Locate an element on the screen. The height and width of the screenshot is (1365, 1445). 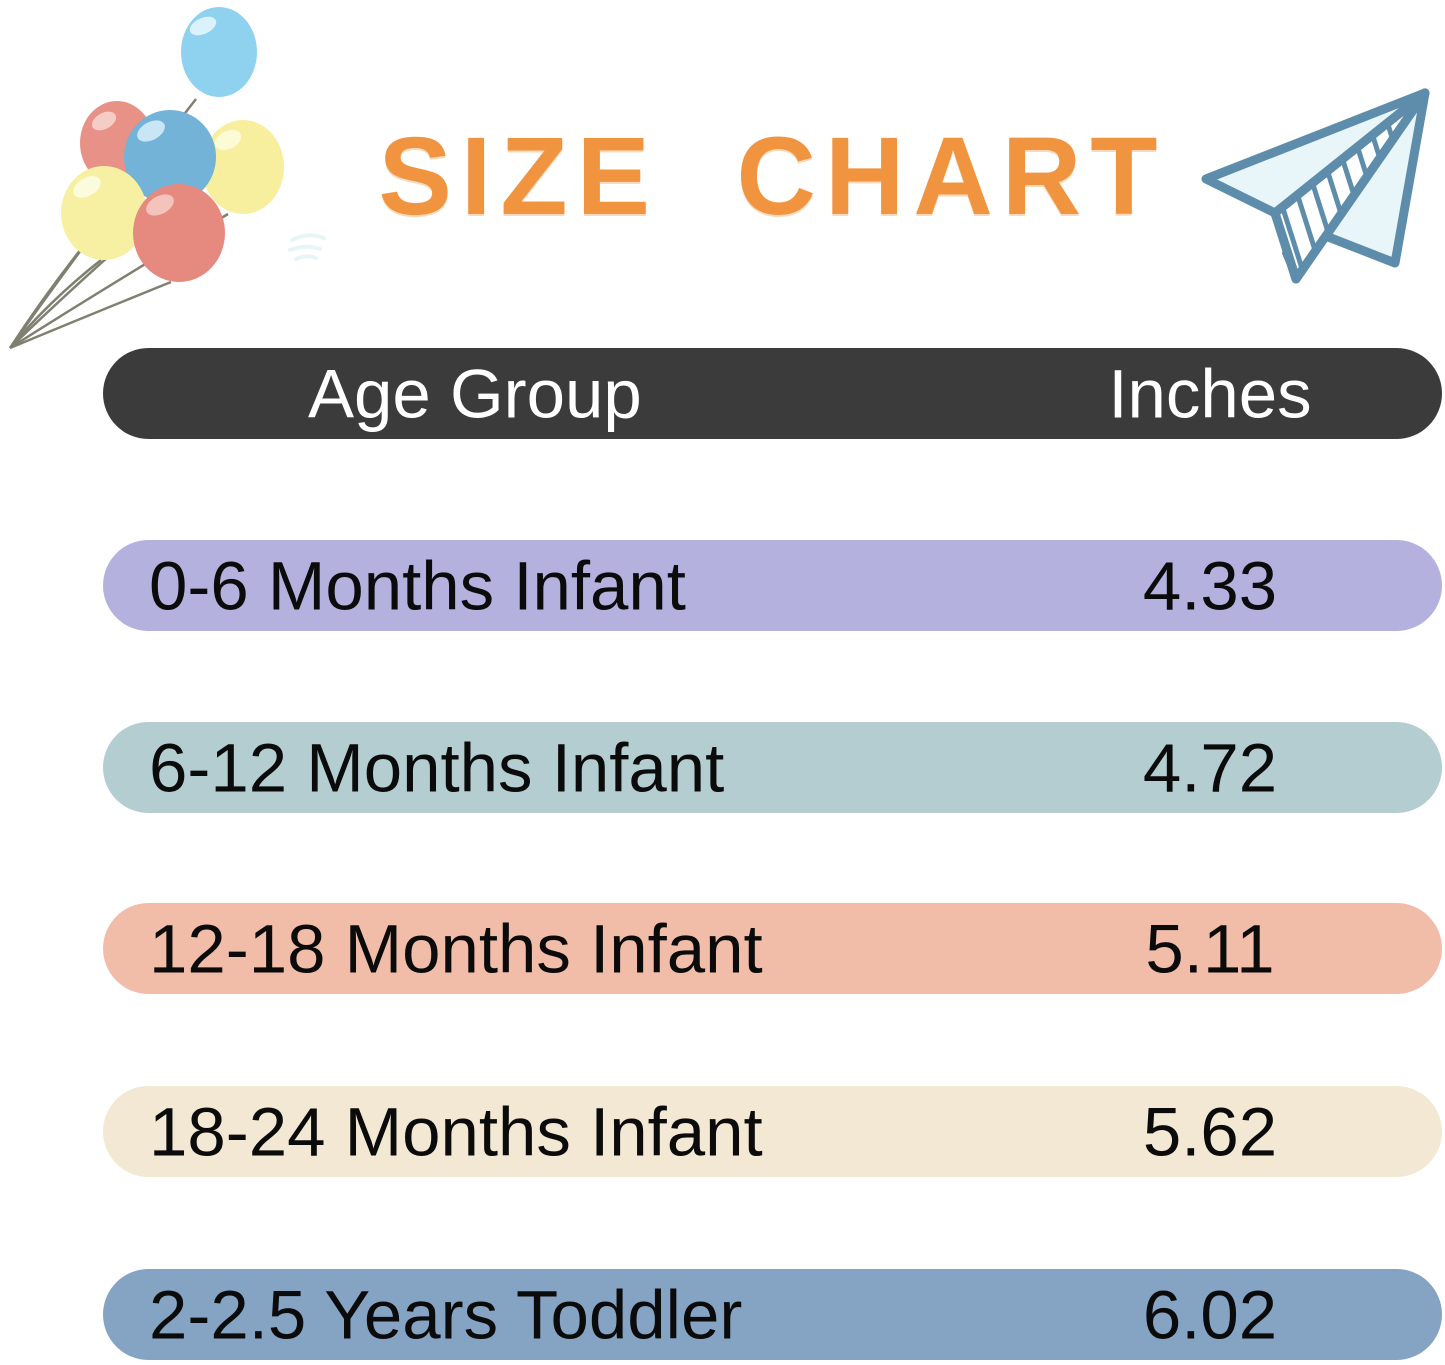
faint-scribble-decoration is located at coordinates (308, 248).